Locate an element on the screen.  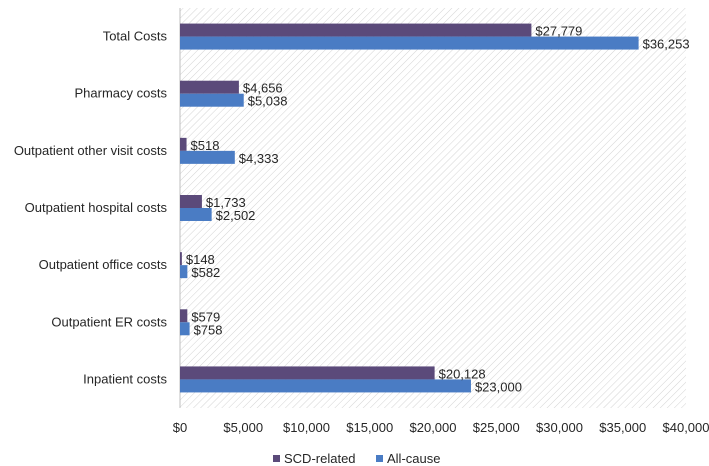
data-label-scd-related-total-costs: $27,779 is located at coordinates (558, 31).